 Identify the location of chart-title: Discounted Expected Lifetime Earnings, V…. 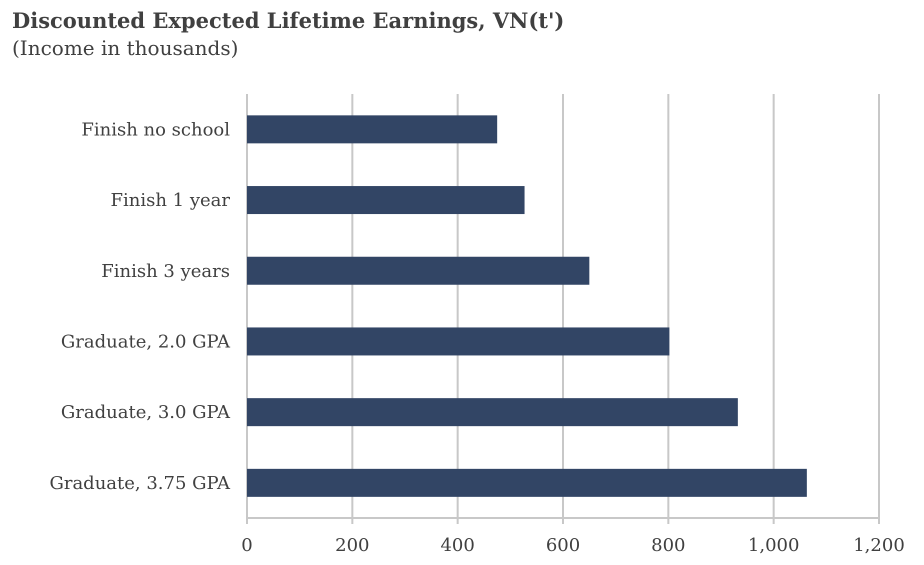
(288, 20).